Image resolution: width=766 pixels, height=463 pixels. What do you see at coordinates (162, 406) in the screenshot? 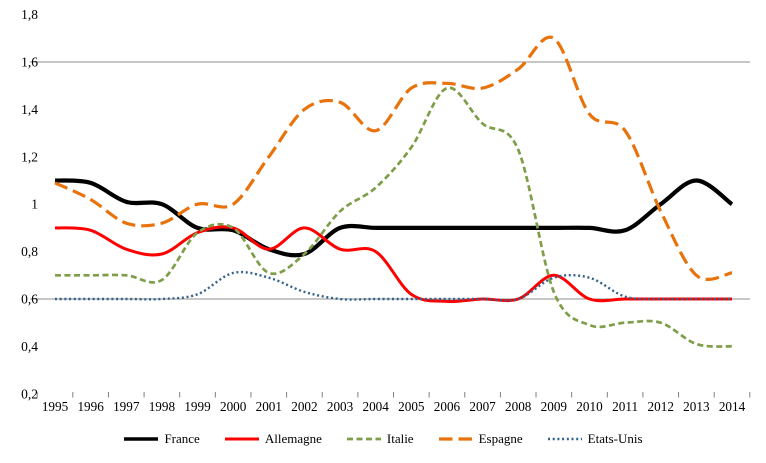
I see `x-axis-tick-label: 1998` at bounding box center [162, 406].